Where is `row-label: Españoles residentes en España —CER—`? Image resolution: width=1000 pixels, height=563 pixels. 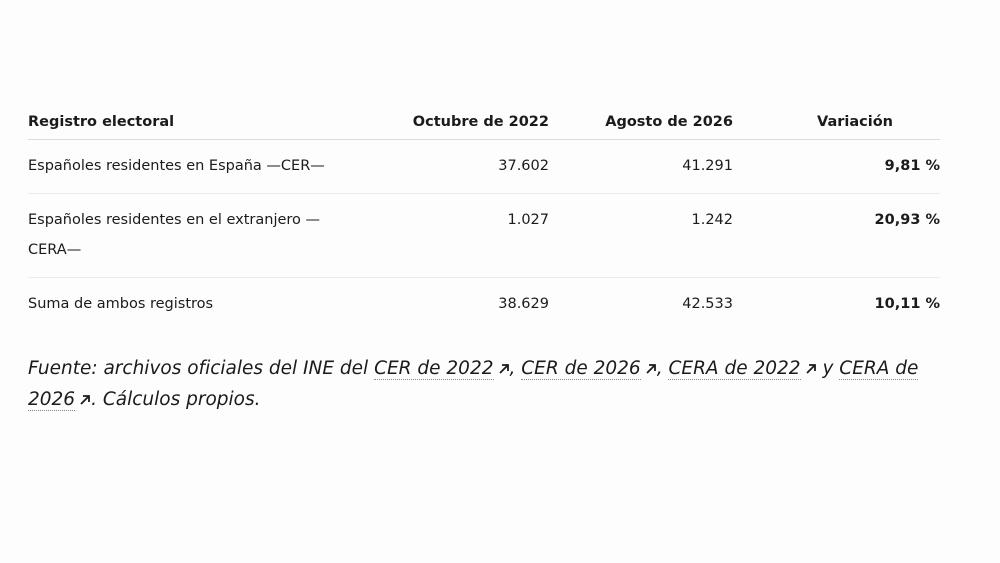
row-label: Españoles residentes en España —CER— is located at coordinates (183, 166).